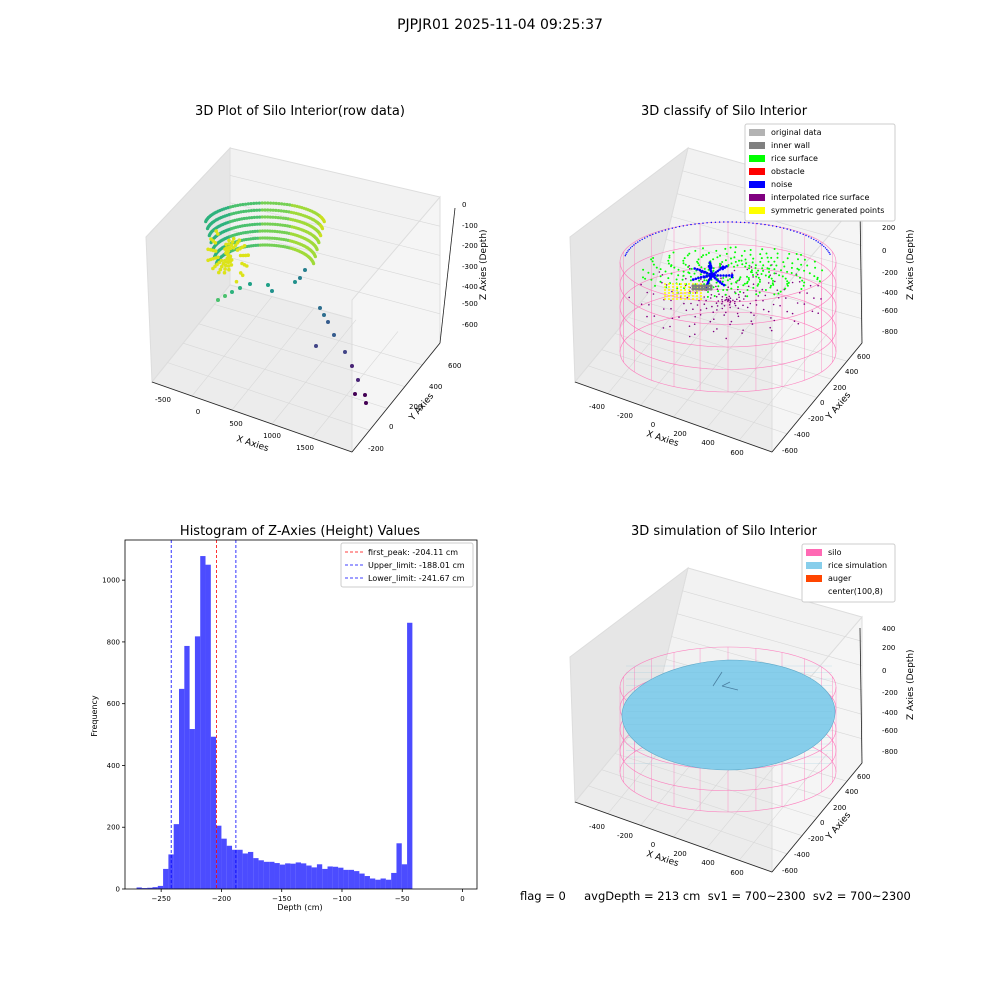 The height and width of the screenshot is (1000, 1000). I want to click on x-tick-label: −200, so click(221, 899).